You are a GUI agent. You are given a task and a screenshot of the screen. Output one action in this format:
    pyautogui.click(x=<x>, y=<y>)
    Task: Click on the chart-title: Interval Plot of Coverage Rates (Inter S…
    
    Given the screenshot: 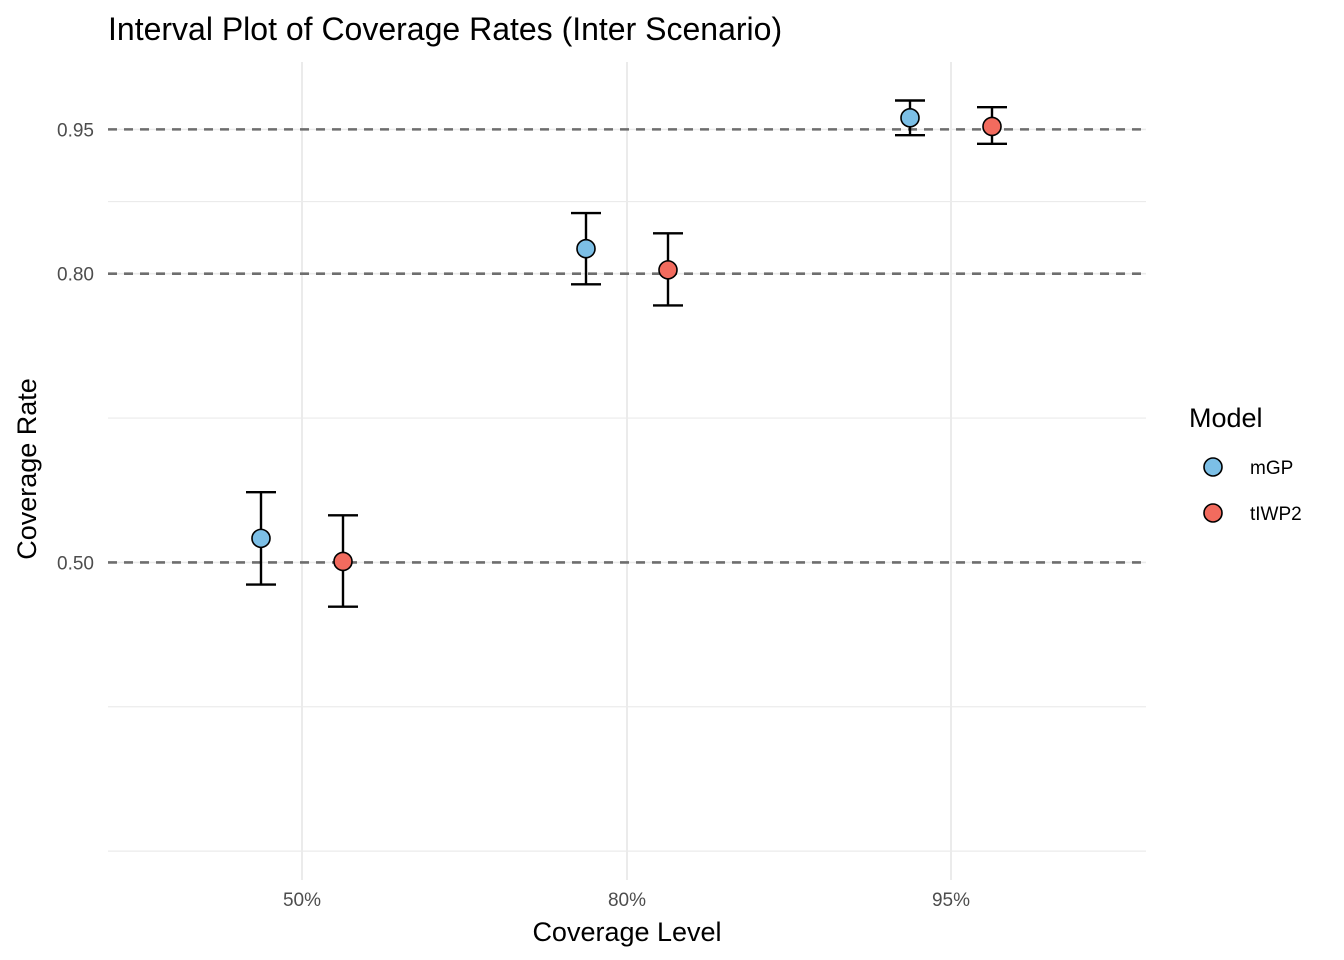 What is the action you would take?
    pyautogui.click(x=445, y=29)
    